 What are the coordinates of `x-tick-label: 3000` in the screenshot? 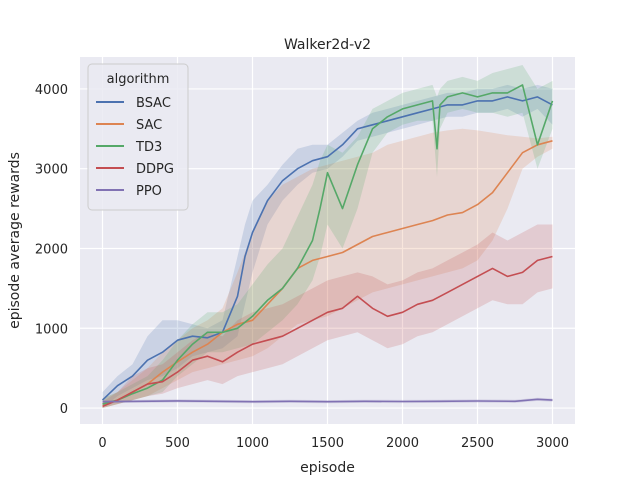 It's located at (552, 443).